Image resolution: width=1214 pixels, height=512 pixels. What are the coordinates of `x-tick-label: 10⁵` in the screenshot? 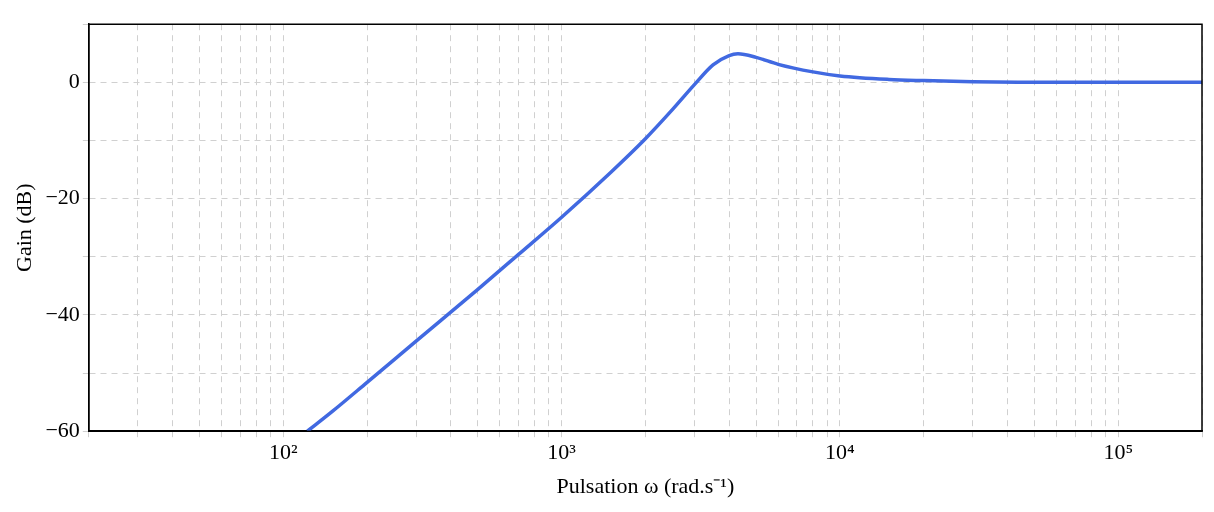 It's located at (1118, 452).